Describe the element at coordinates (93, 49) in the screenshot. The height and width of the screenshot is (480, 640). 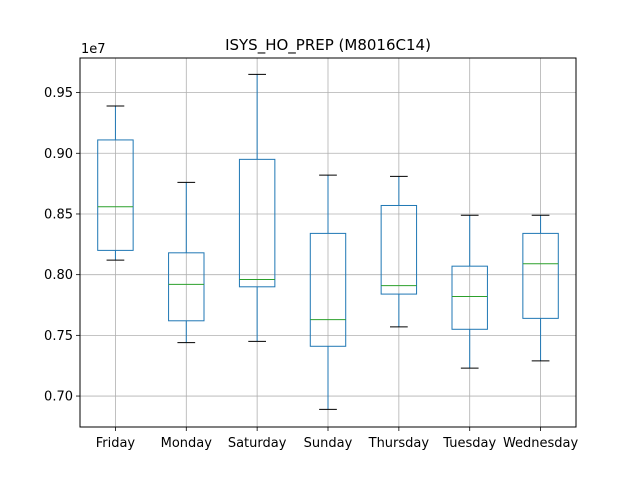
I see `y-axis-offset-label: 1e7` at that location.